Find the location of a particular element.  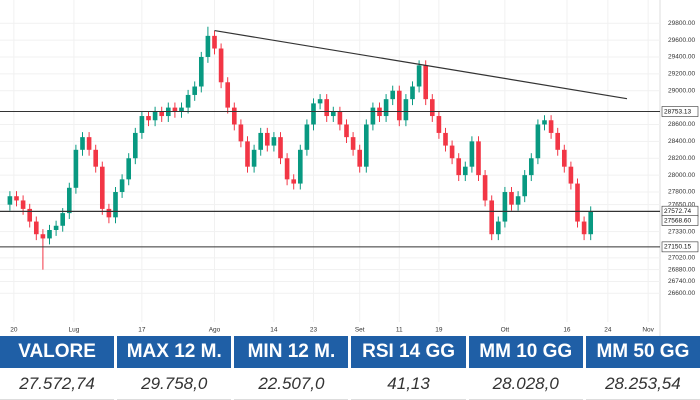

y-tick-label: 27330.00 is located at coordinates (681, 231).